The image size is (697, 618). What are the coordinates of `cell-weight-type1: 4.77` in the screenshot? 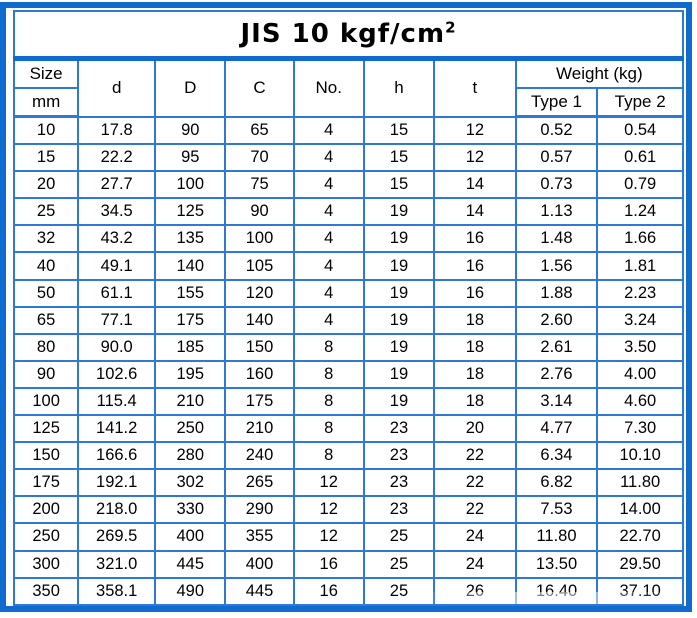 It's located at (556, 429).